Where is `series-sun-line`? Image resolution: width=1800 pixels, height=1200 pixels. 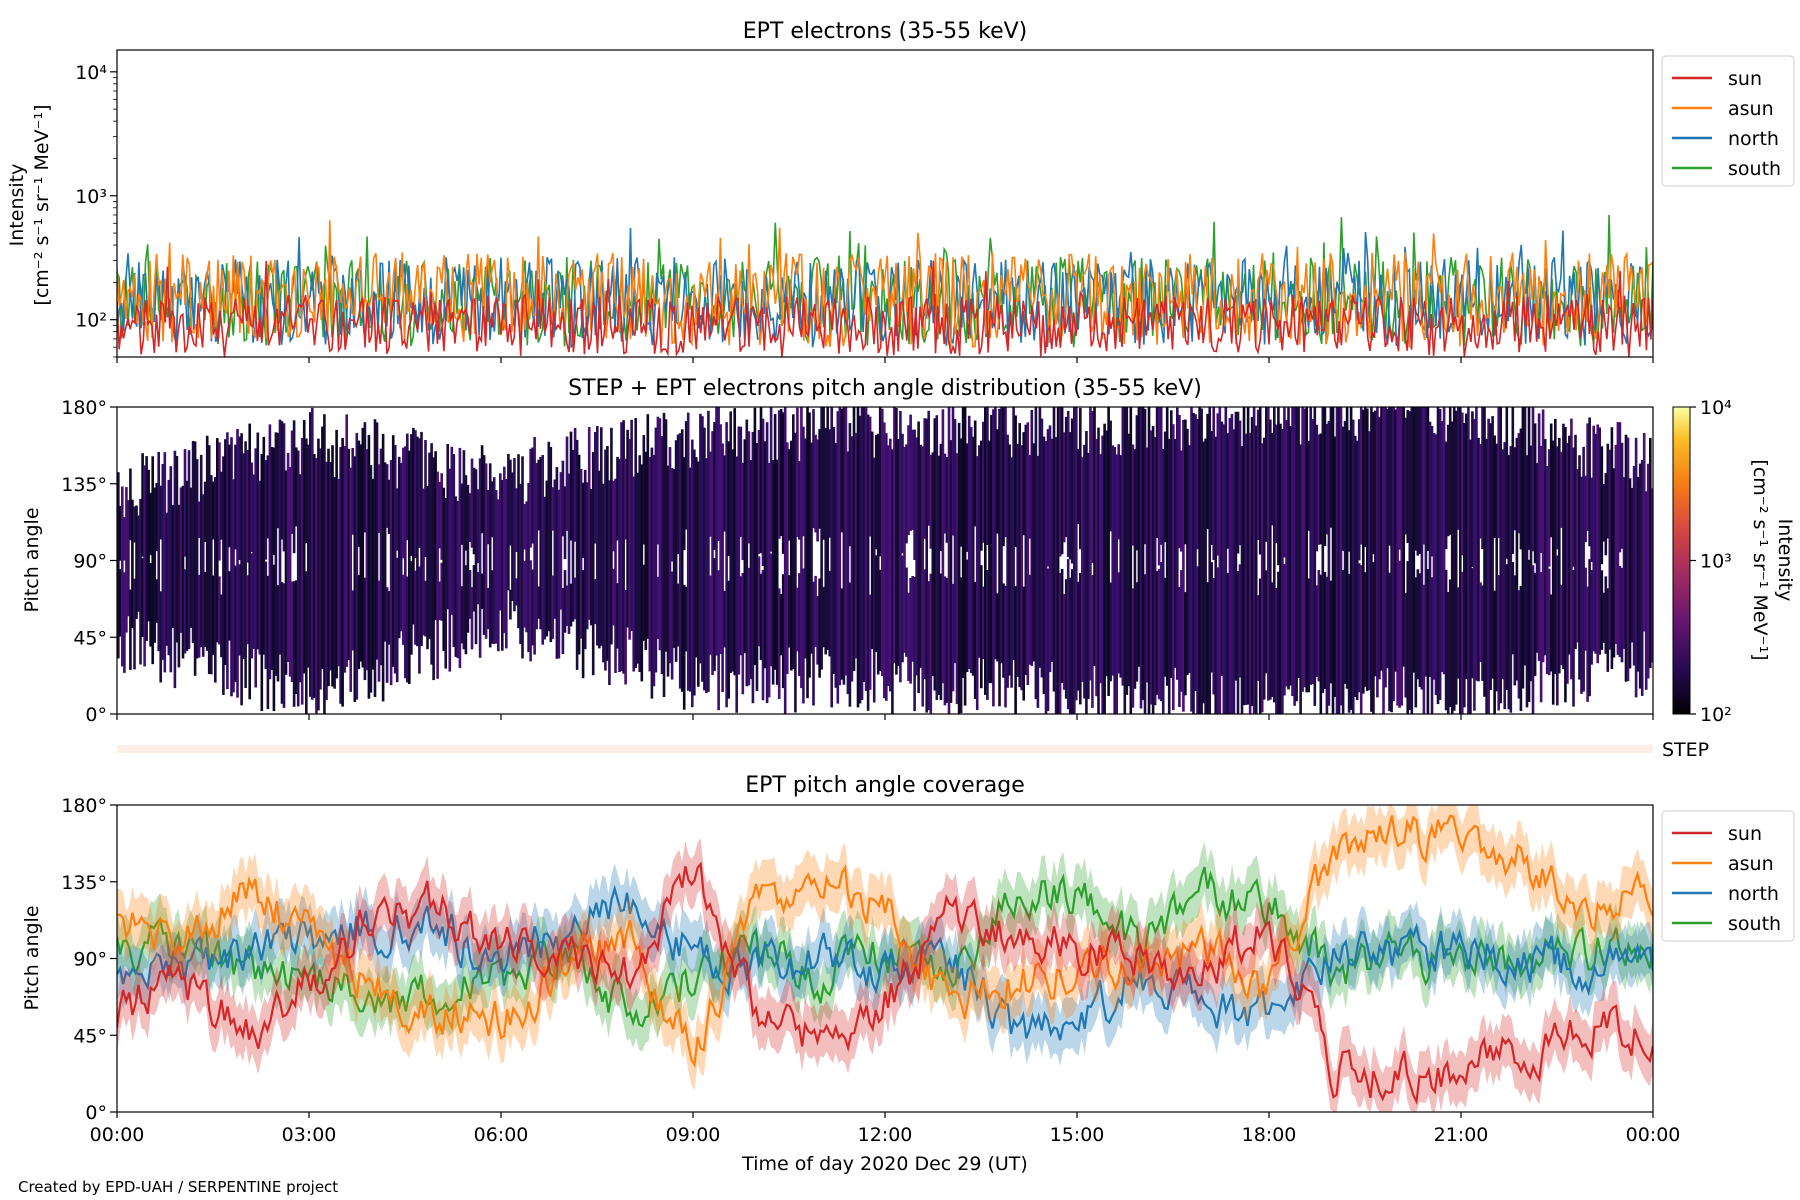
series-sun-line is located at coordinates (885, 308).